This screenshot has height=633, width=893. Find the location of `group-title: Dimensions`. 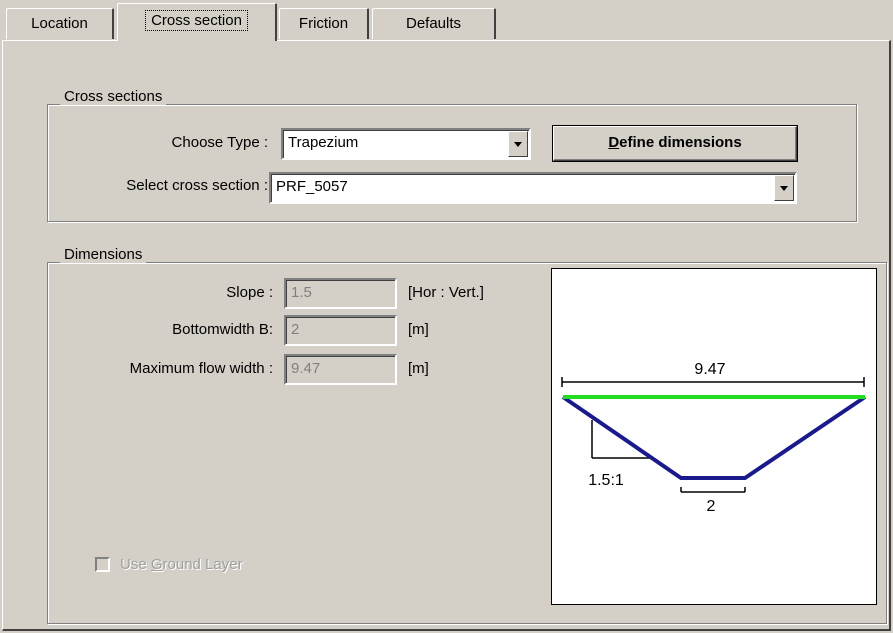

group-title: Dimensions is located at coordinates (103, 254).